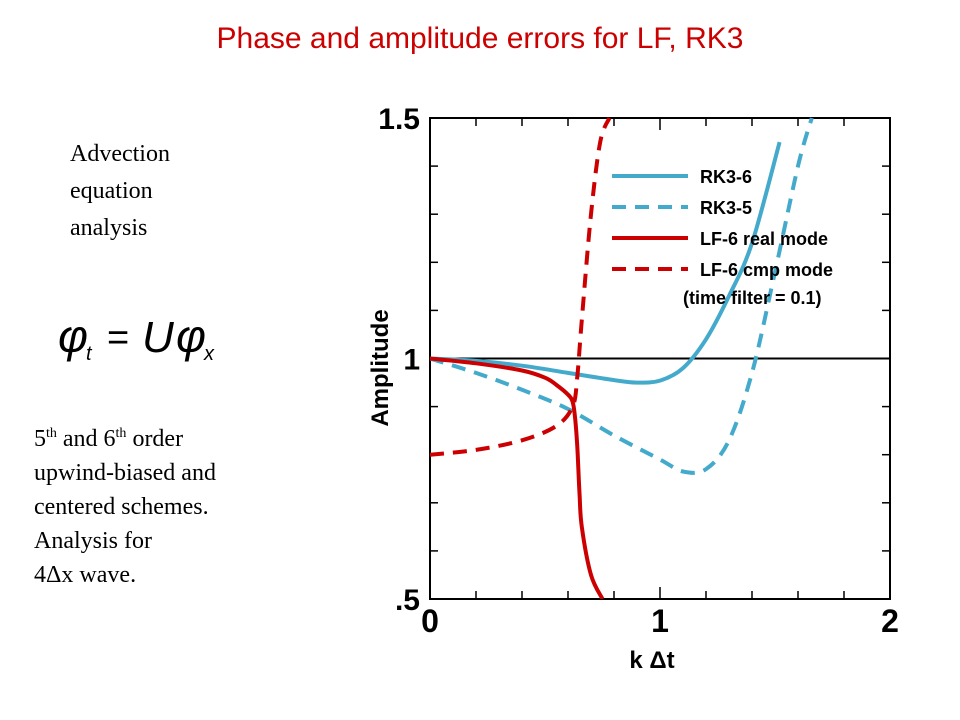  What do you see at coordinates (125, 473) in the screenshot?
I see `desc-line: upwind-biased and` at bounding box center [125, 473].